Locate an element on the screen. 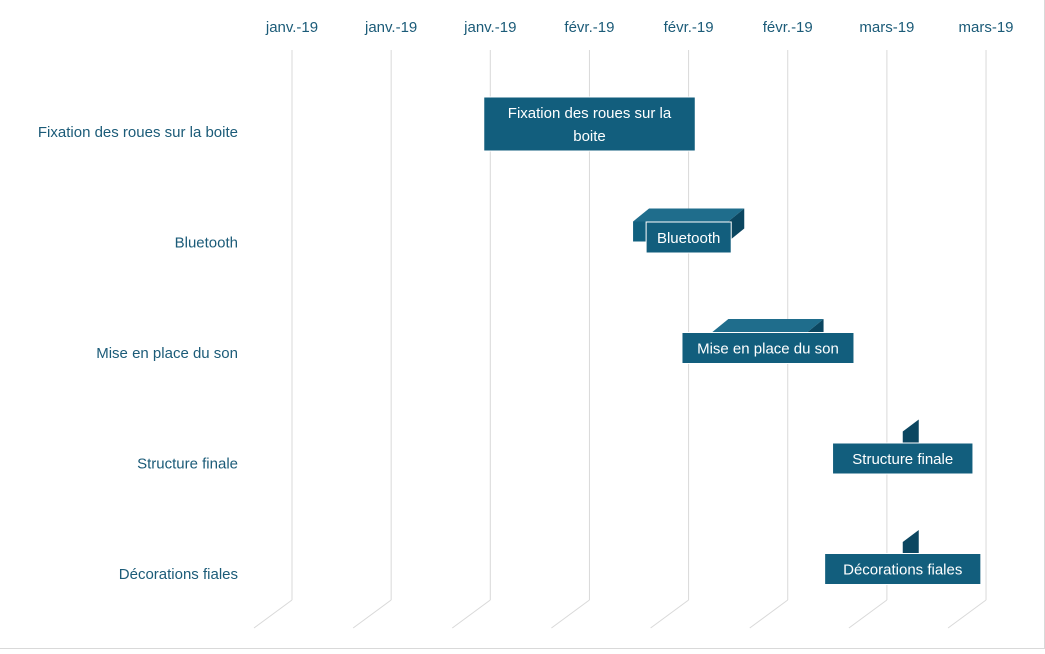 This screenshot has width=1045, height=654. bar-side is located at coordinates (736, 225).